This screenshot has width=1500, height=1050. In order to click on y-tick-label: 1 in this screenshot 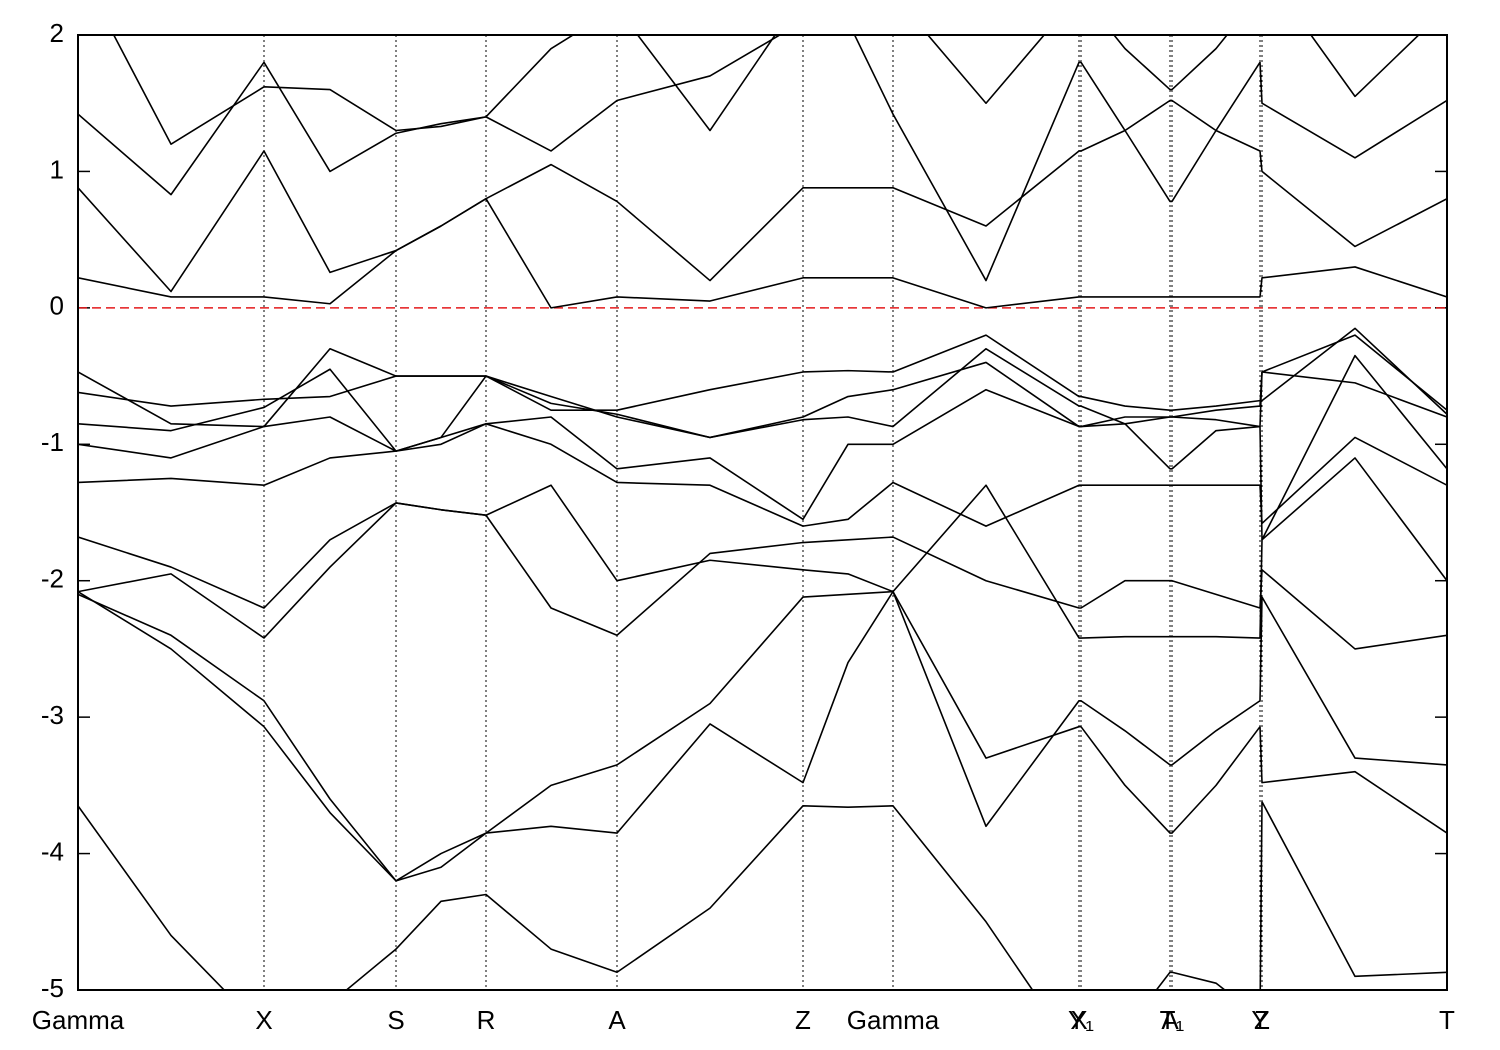, I will do `click(57, 169)`.